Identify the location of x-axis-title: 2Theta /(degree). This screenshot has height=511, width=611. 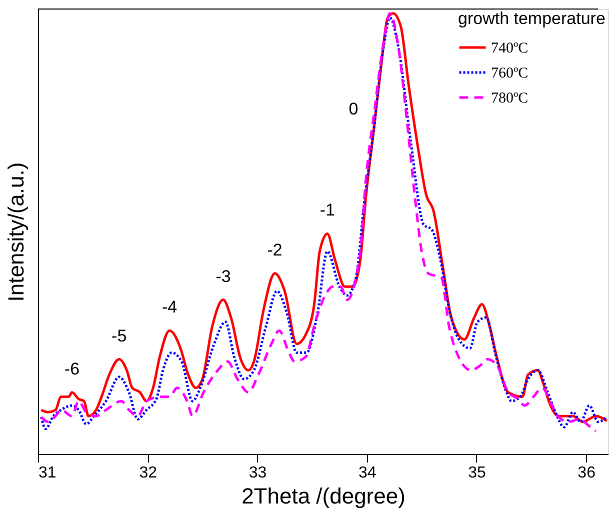
(324, 496).